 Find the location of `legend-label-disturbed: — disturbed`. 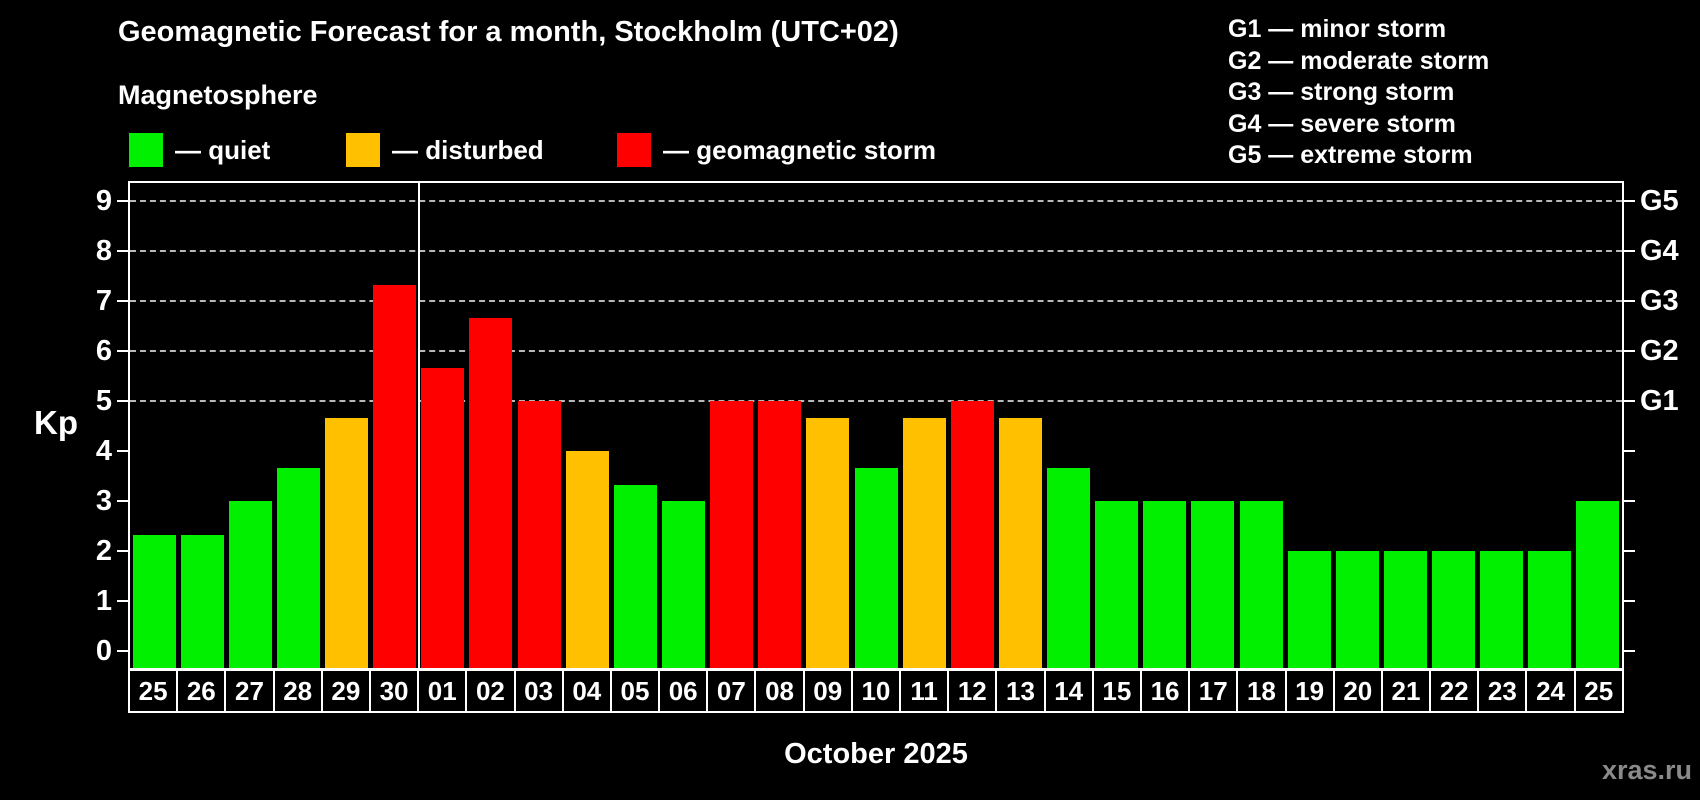

legend-label-disturbed: — disturbed is located at coordinates (468, 150).